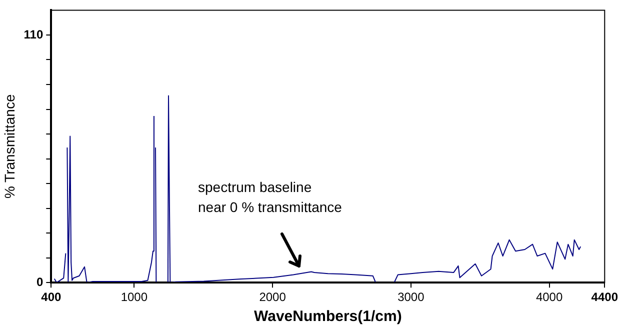 This screenshot has width=621, height=328. Describe the element at coordinates (549, 297) in the screenshot. I see `x-tick-label: 4000` at that location.